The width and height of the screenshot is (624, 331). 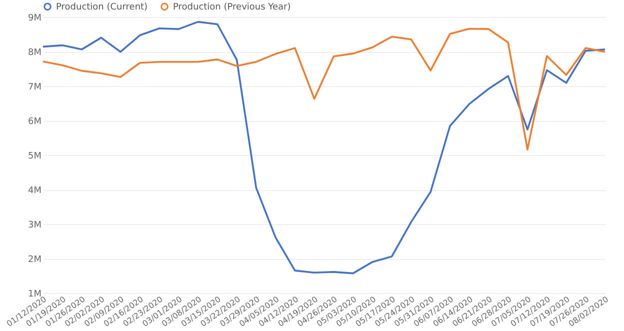 I want to click on y-tick-label: 3M, so click(x=35, y=225).